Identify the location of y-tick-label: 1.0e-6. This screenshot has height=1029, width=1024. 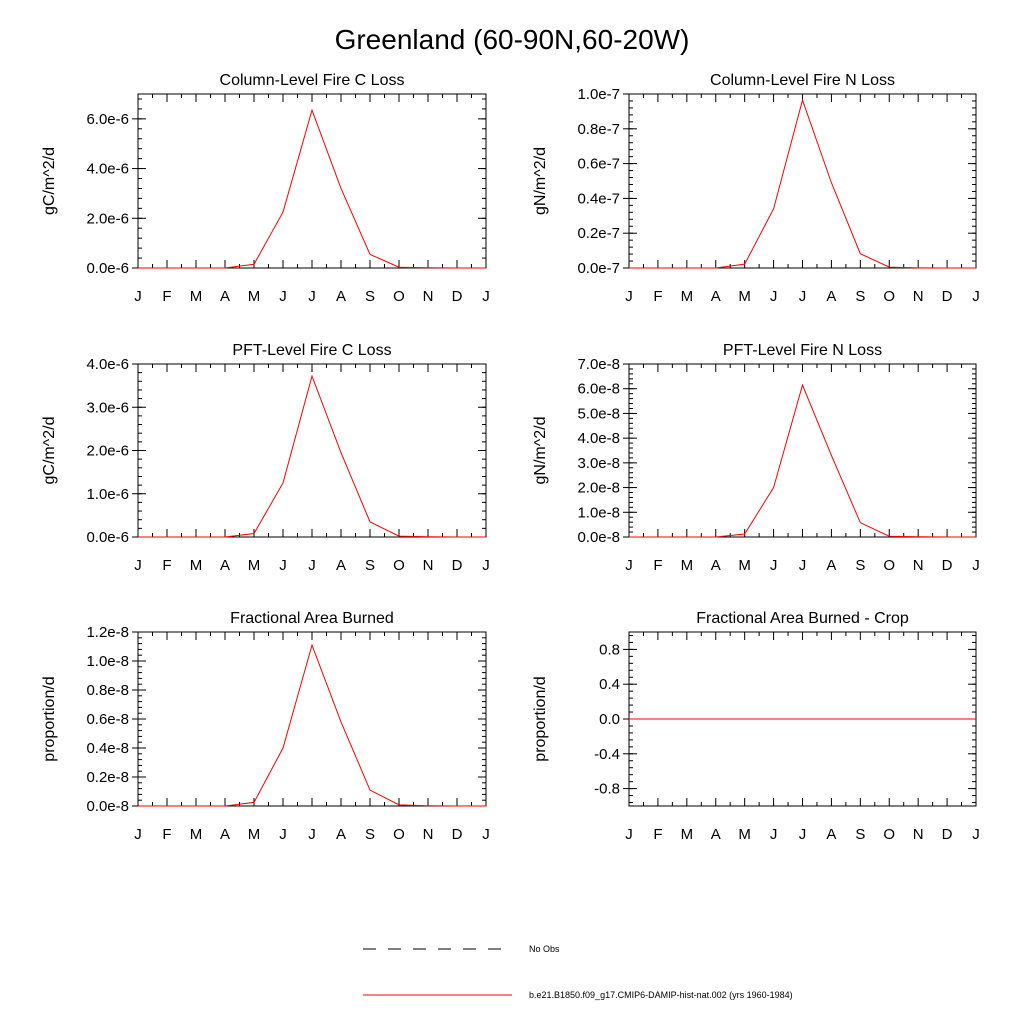
(107, 494).